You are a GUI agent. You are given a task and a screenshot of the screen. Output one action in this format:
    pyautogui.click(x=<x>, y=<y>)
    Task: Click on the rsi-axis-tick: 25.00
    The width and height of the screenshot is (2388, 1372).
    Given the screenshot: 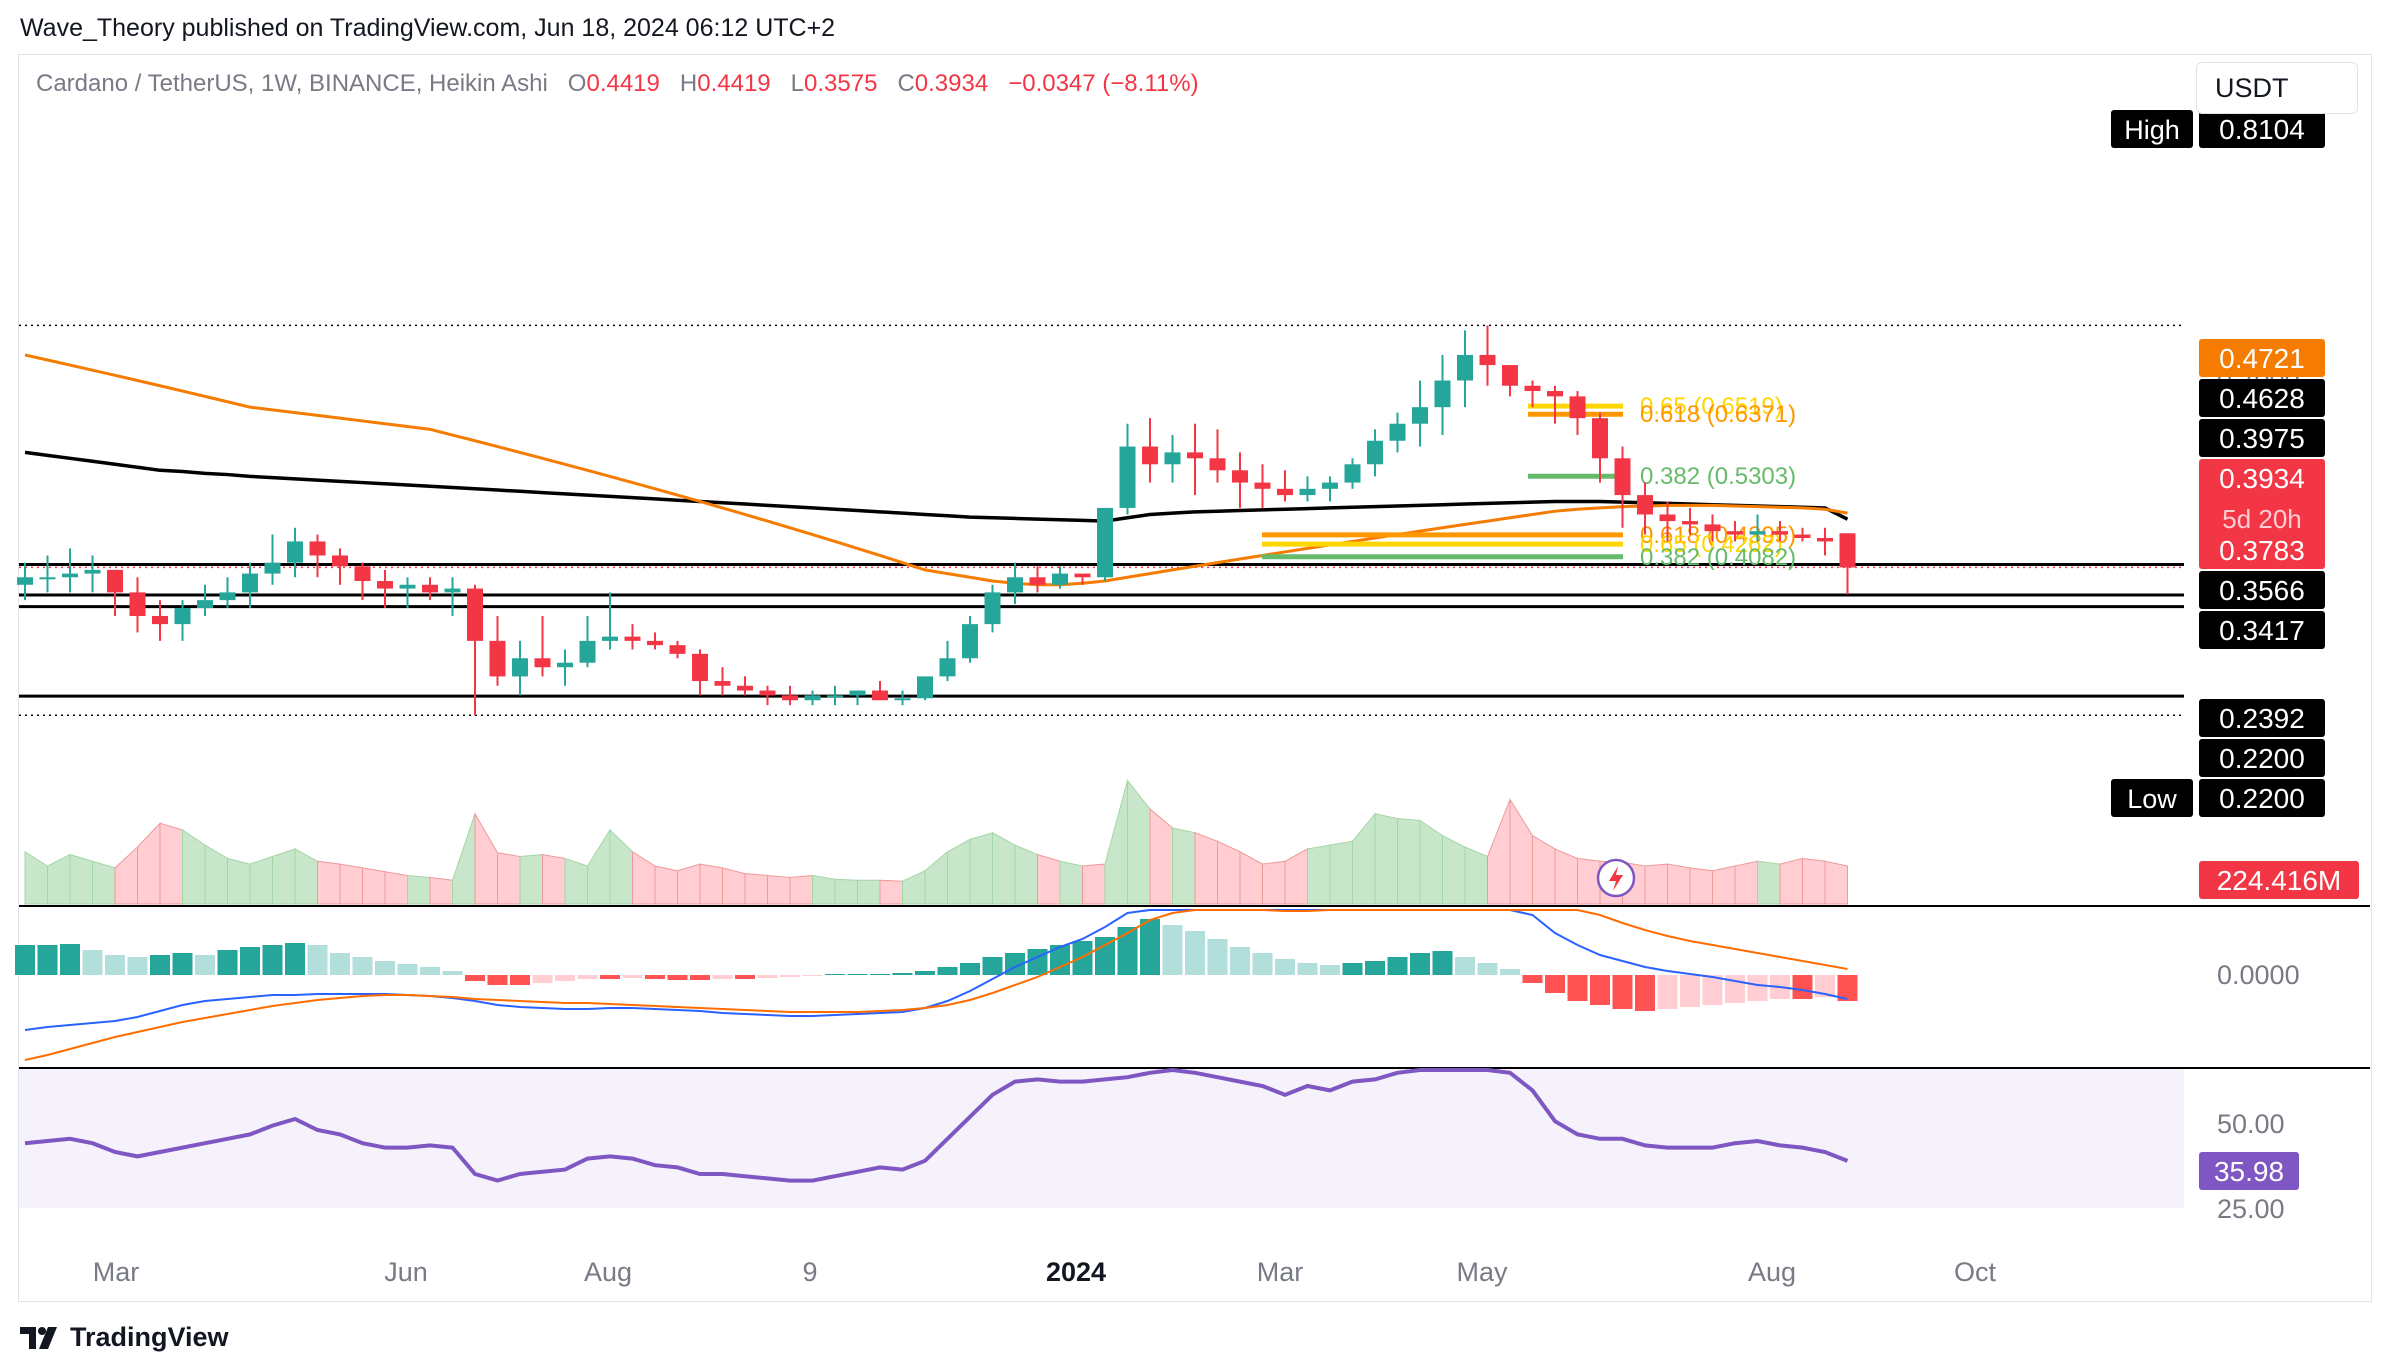 What is the action you would take?
    pyautogui.click(x=2251, y=1209)
    